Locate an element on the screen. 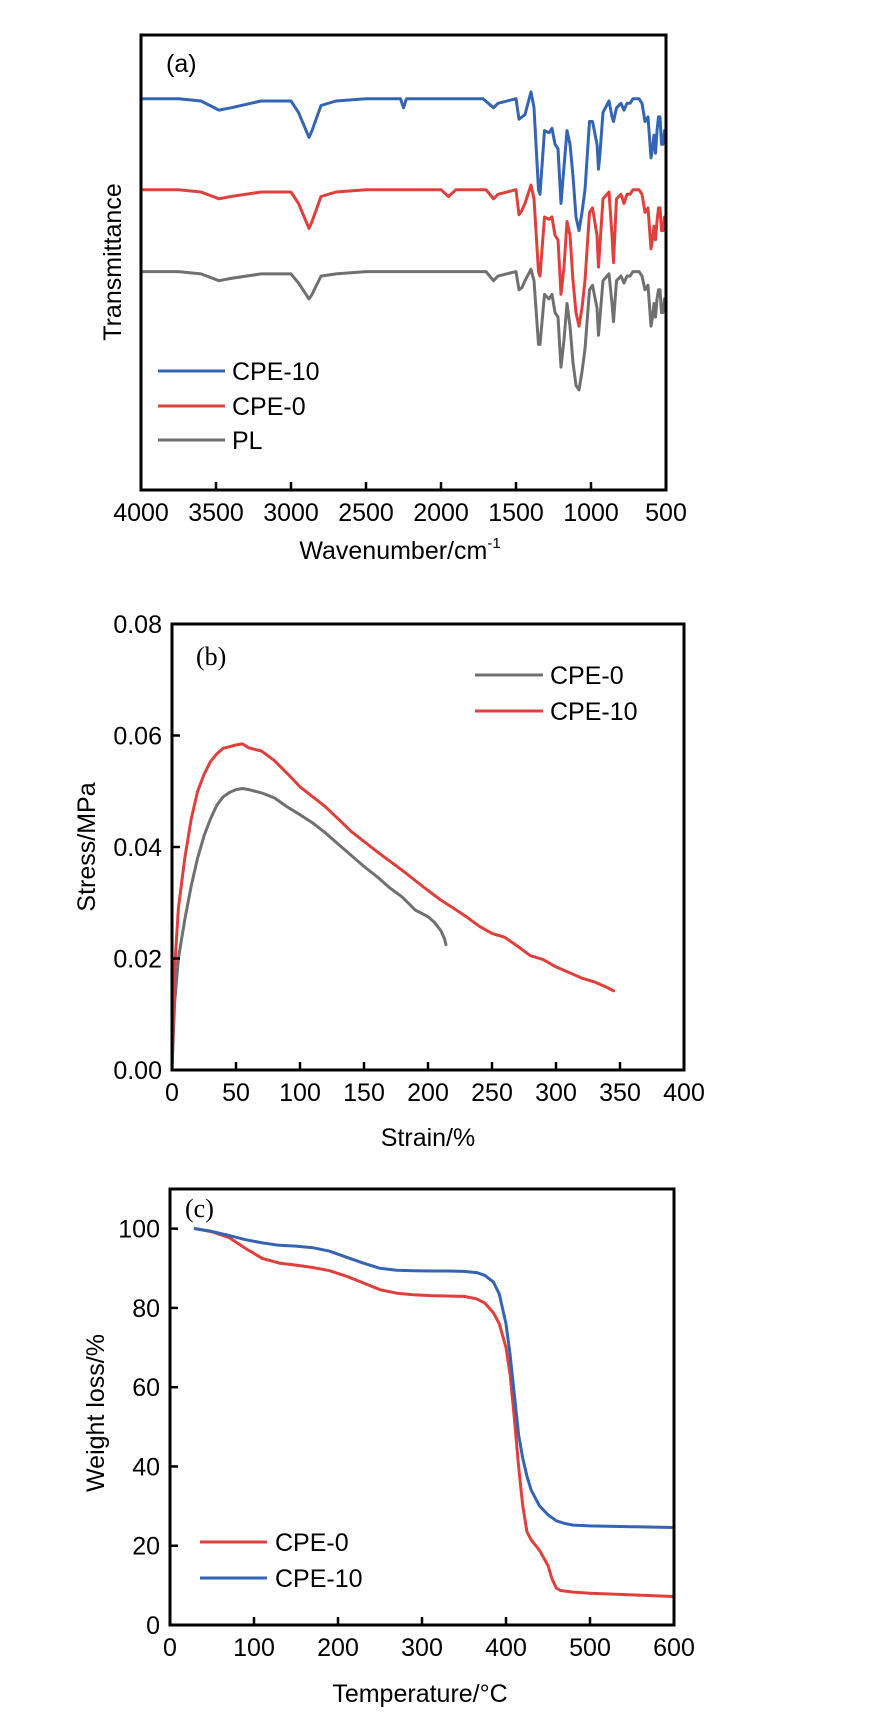 Image resolution: width=872 pixels, height=1716 pixels. panel-a-x-tick-label: 4000 is located at coordinates (141, 513).